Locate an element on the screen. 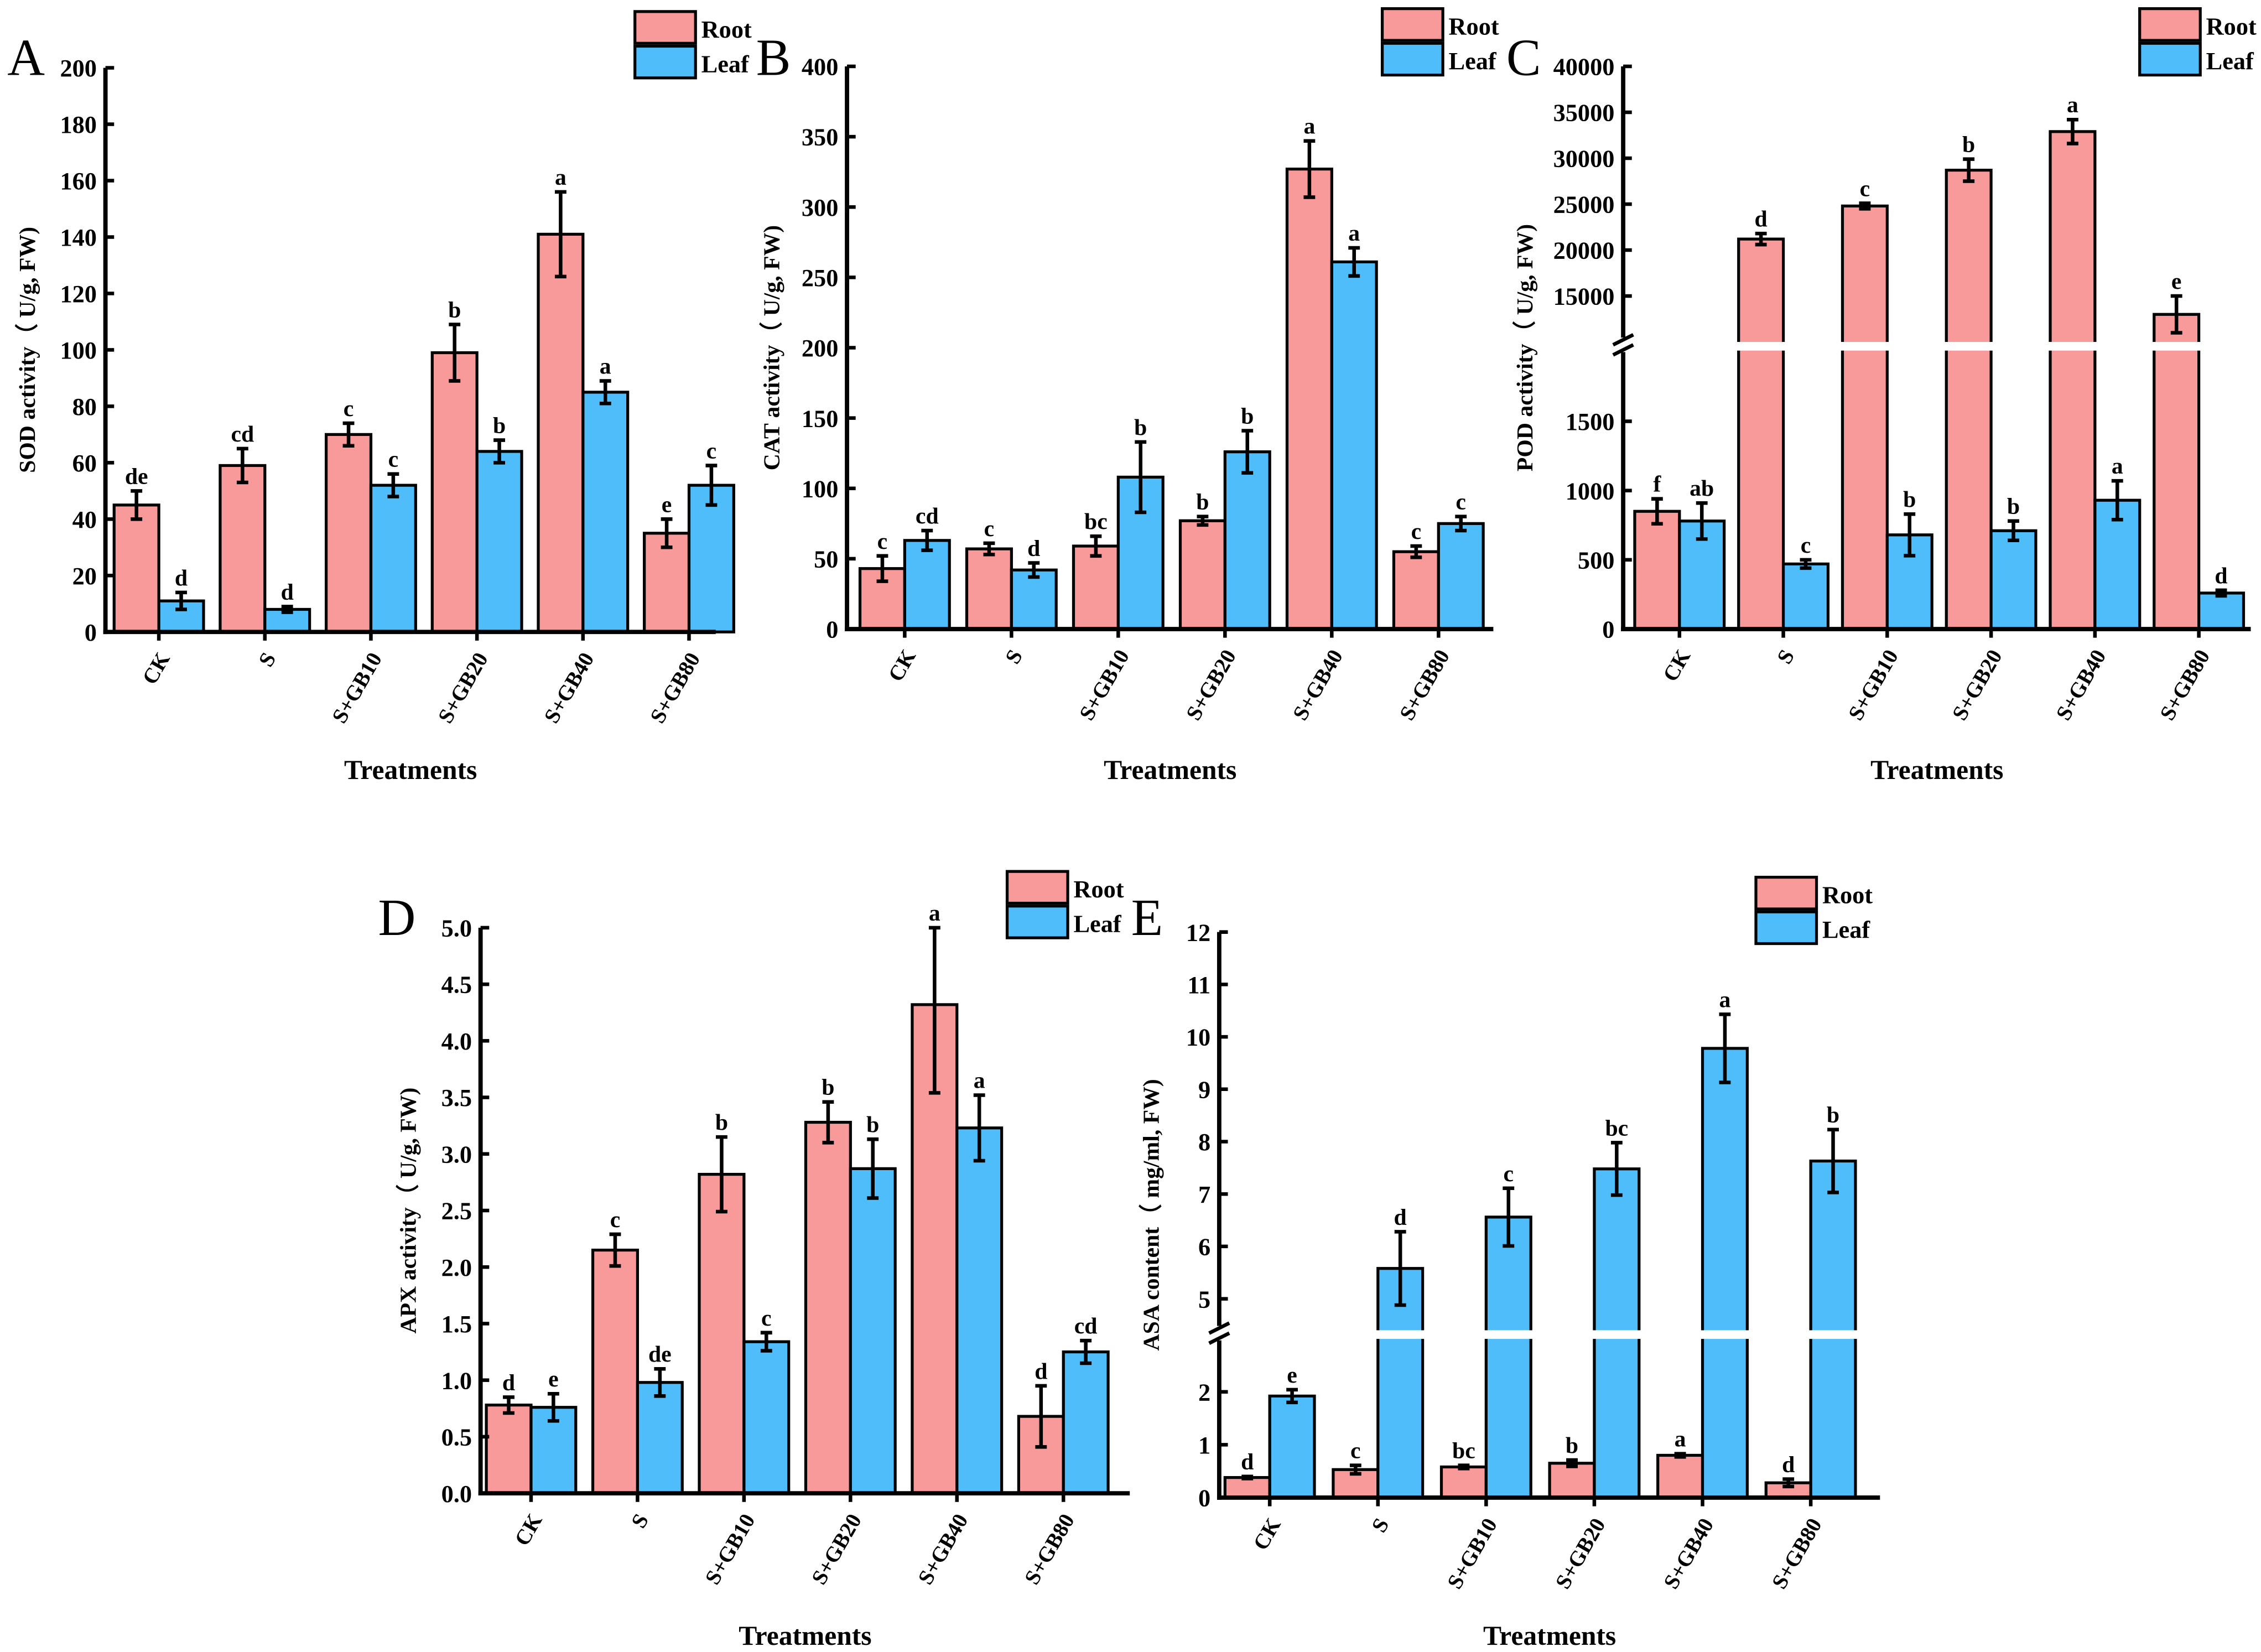 Image resolution: width=2261 pixels, height=1652 pixels. significance-letter: e is located at coordinates (553, 1380).